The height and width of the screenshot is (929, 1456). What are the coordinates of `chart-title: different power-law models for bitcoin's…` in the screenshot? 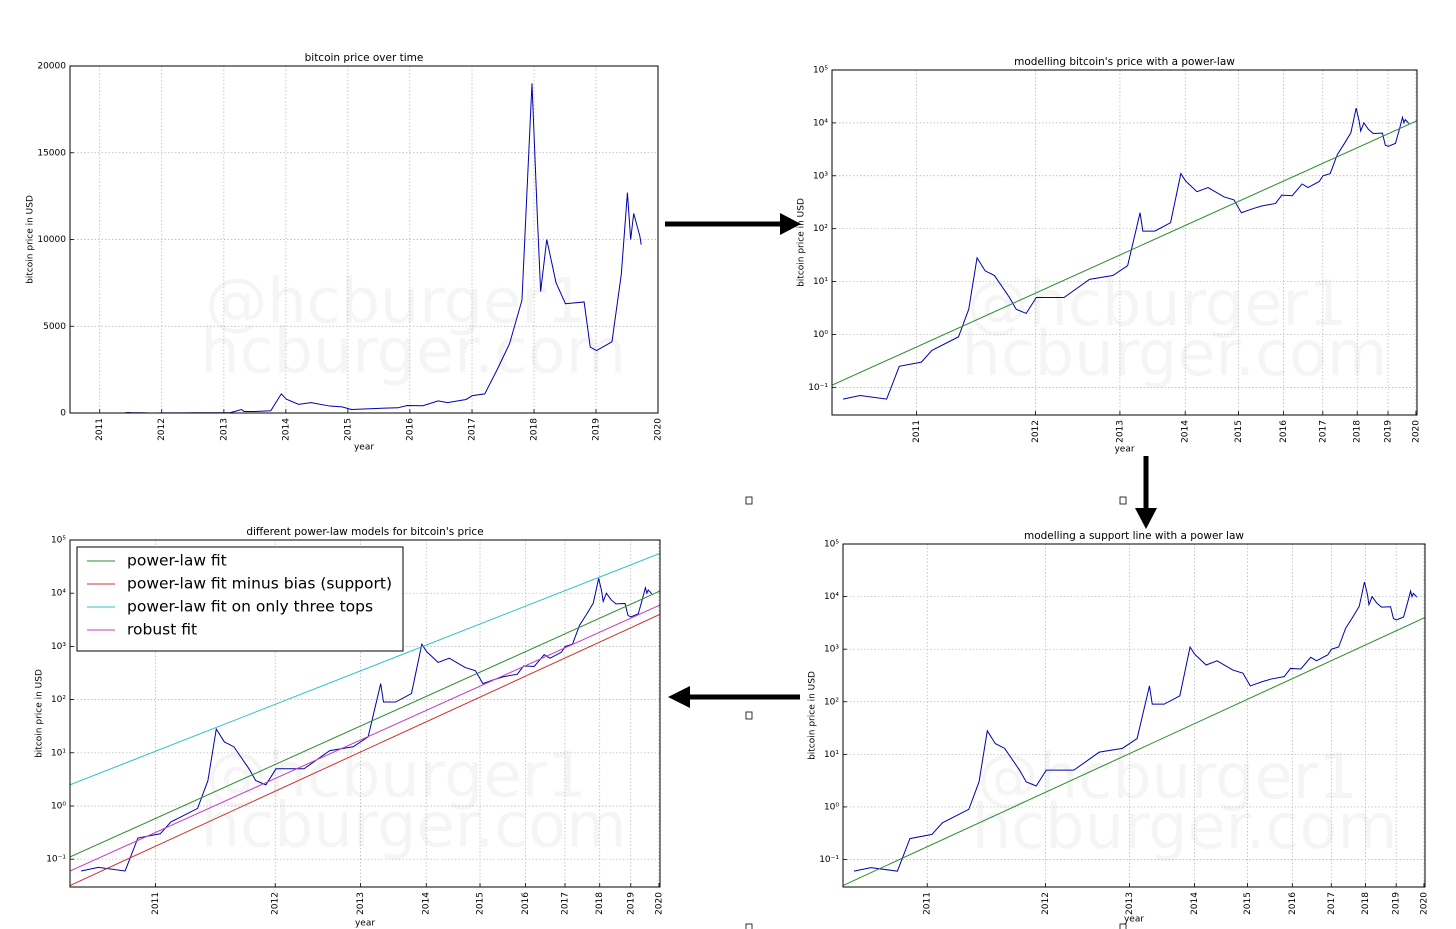 It's located at (364, 532).